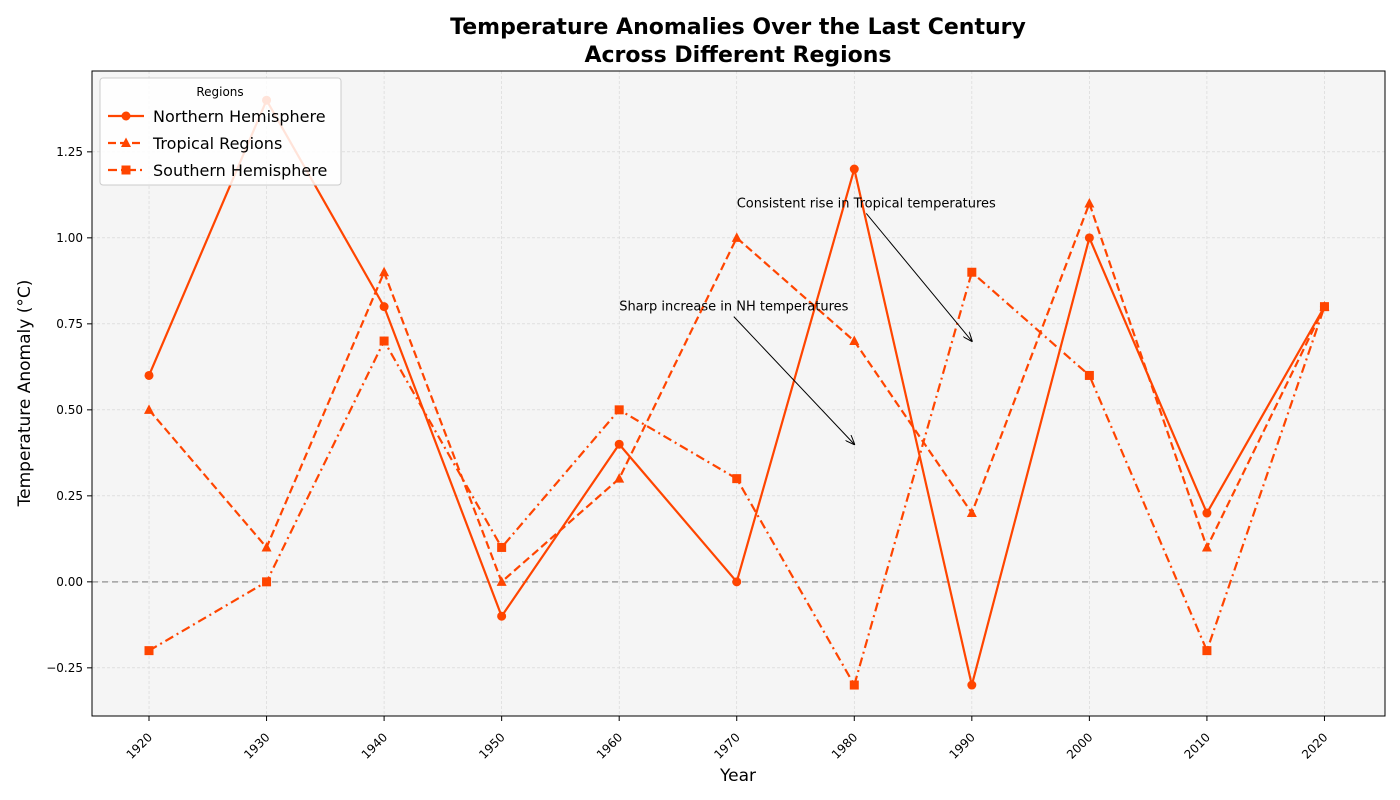 Image resolution: width=1400 pixels, height=800 pixels. What do you see at coordinates (733, 307) in the screenshot?
I see `annotation-text: Sharp increase in NH temperatures` at bounding box center [733, 307].